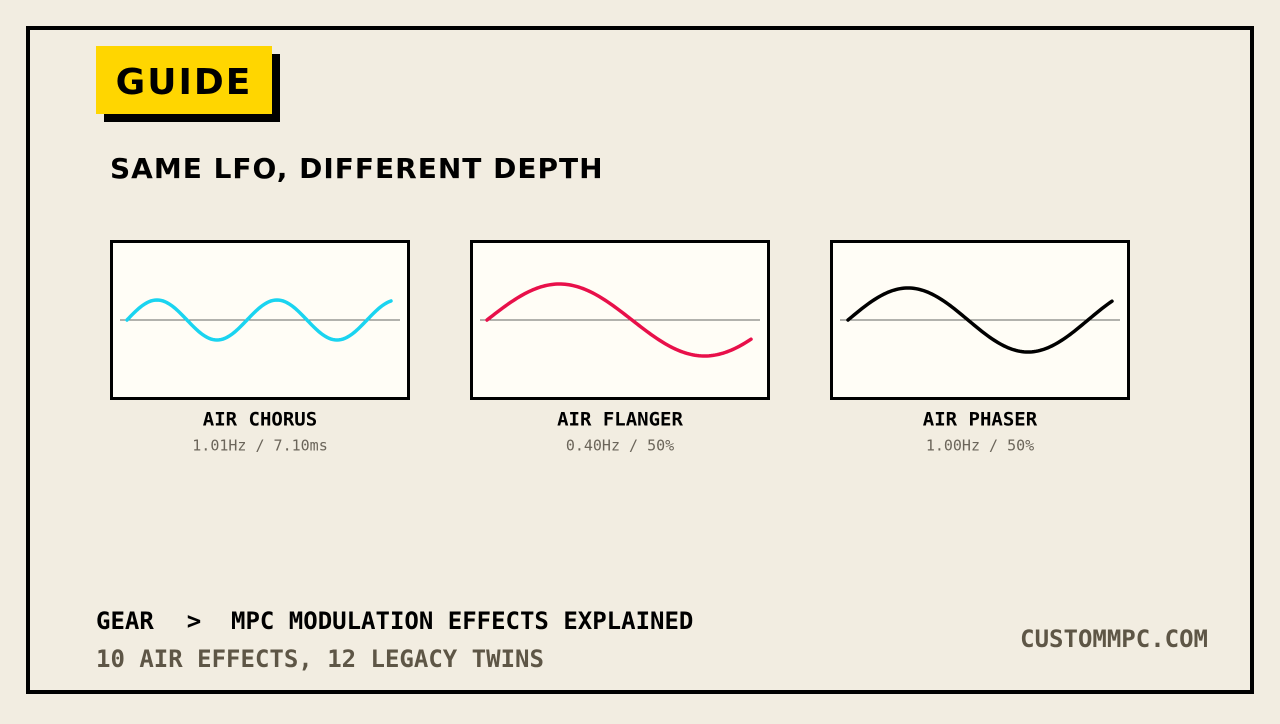  What do you see at coordinates (125, 621) in the screenshot?
I see `breadcrumb-item: GEAR` at bounding box center [125, 621].